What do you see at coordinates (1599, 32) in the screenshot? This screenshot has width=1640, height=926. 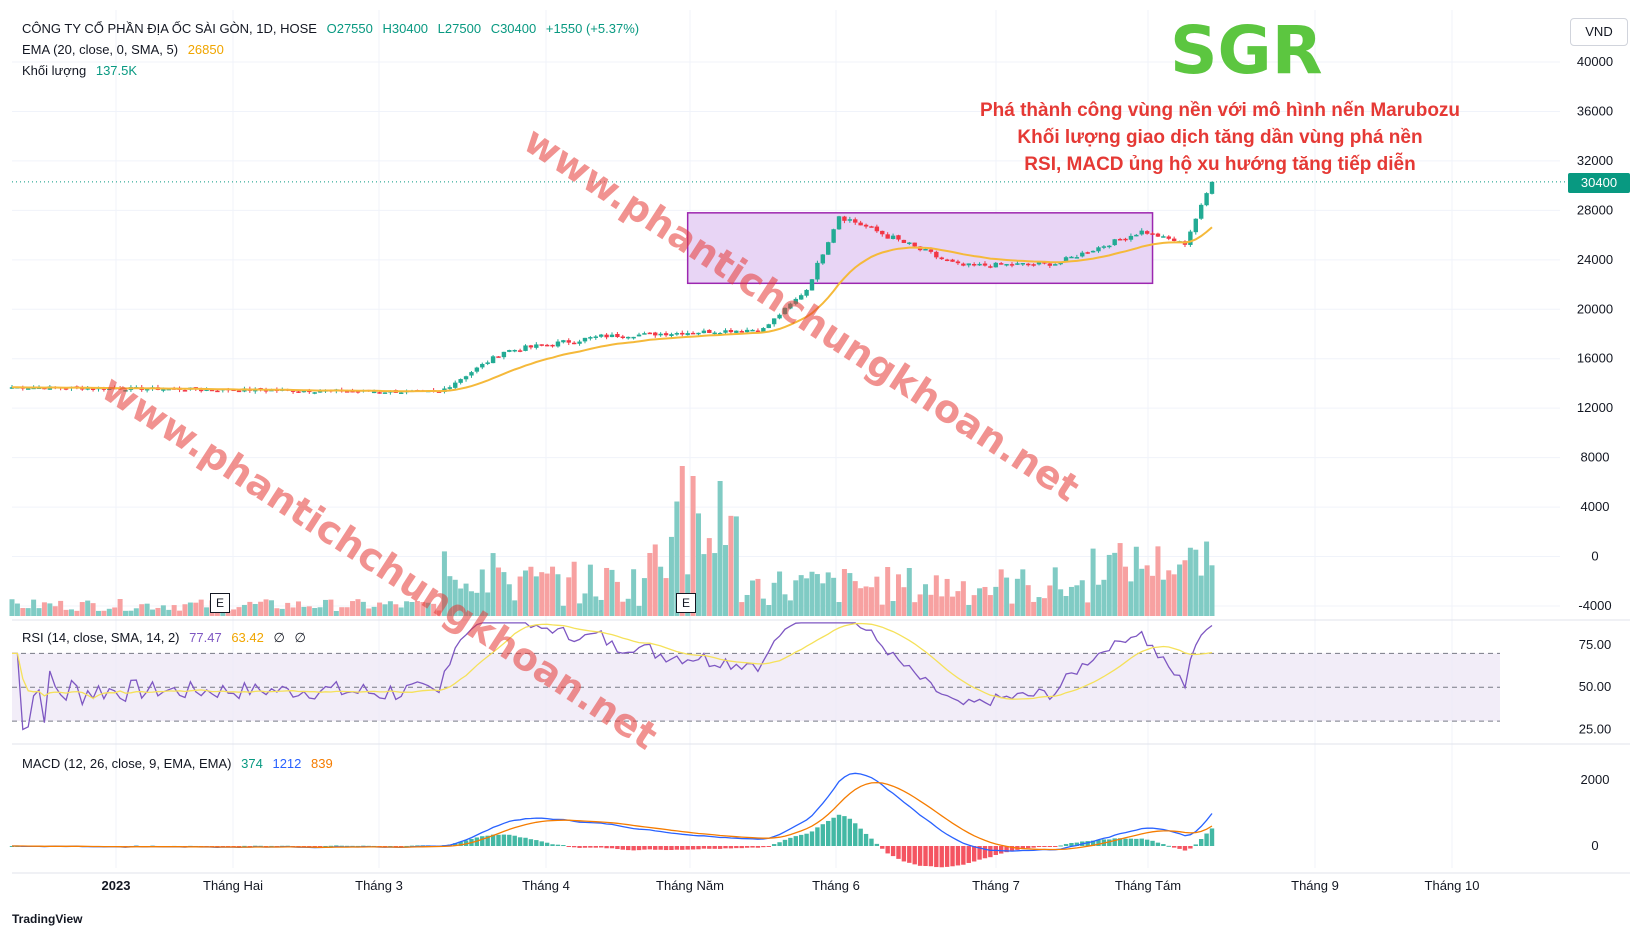 I see `currency-button: VND` at bounding box center [1599, 32].